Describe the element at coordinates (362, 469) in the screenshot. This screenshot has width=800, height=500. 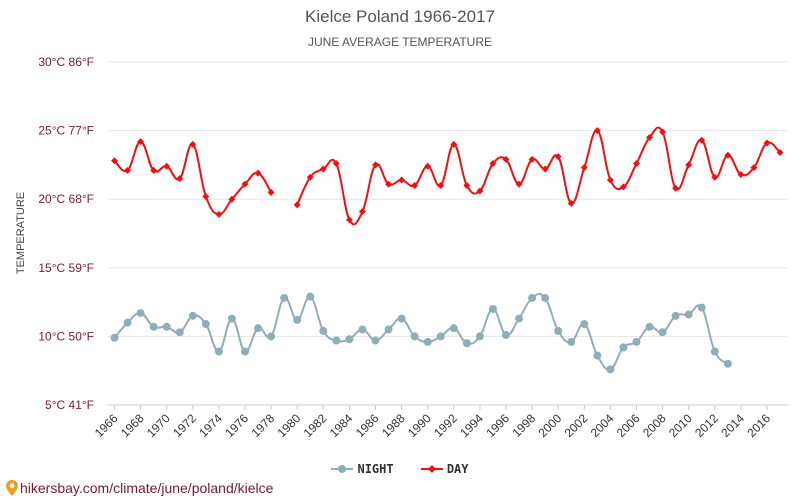
I see `legend-item-night: NIGHT` at that location.